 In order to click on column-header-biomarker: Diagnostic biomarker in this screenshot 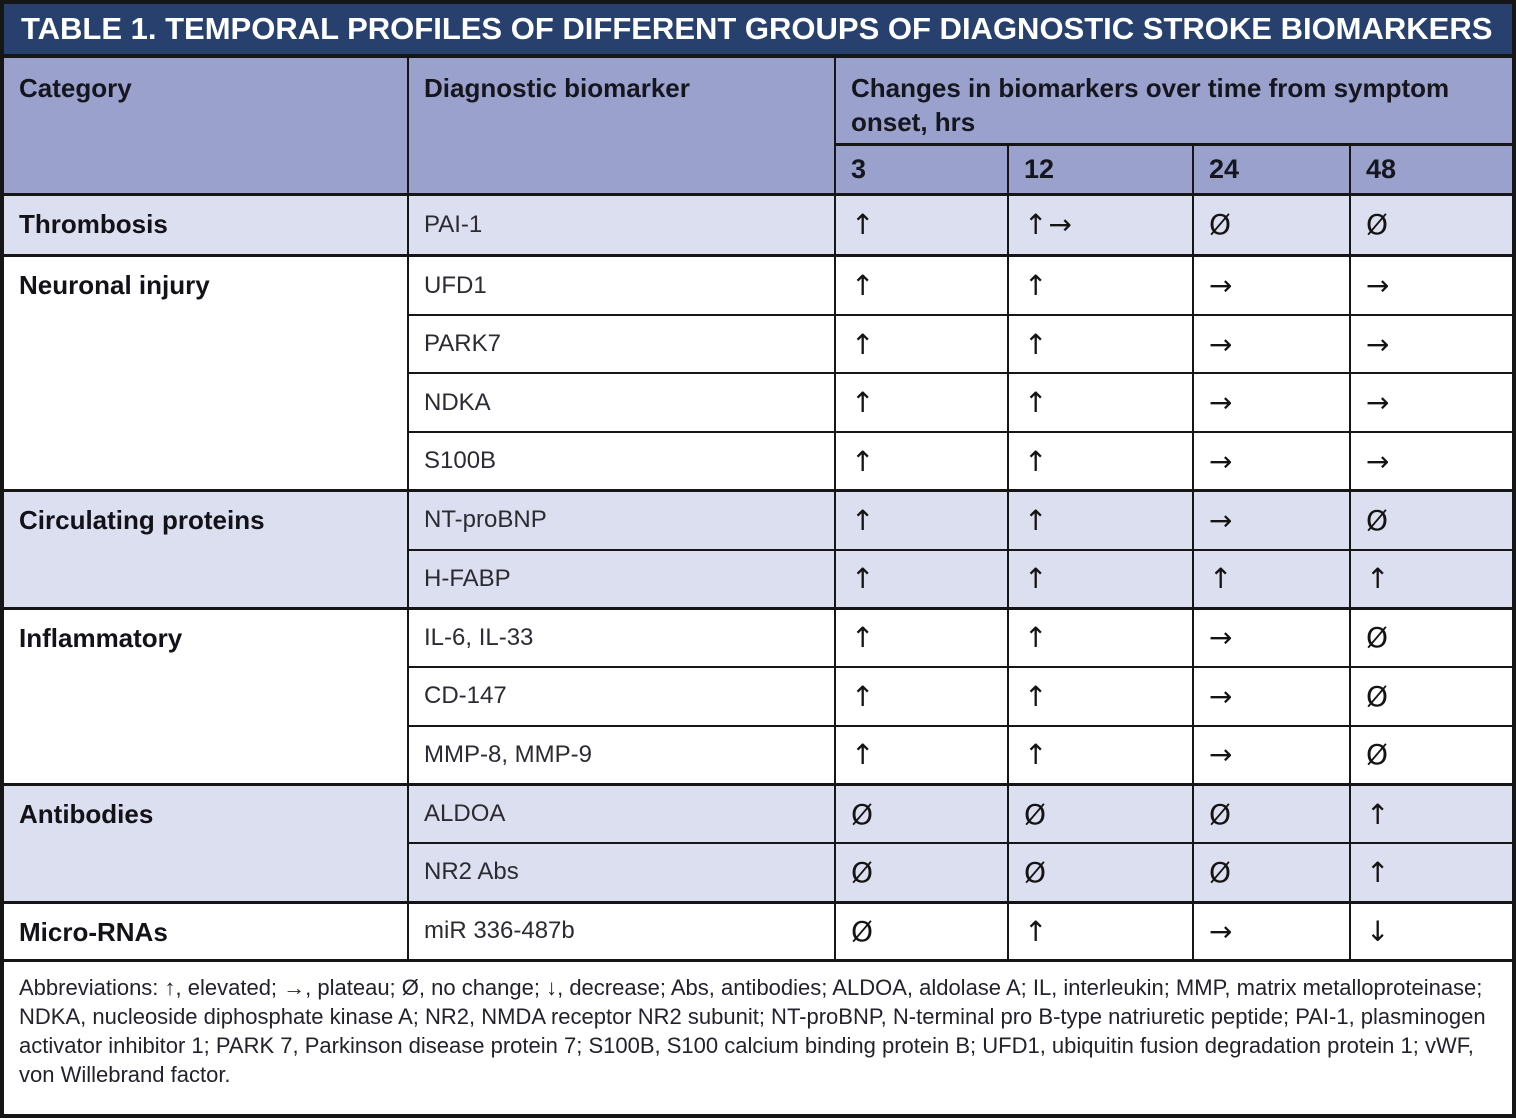, I will do `click(621, 126)`.